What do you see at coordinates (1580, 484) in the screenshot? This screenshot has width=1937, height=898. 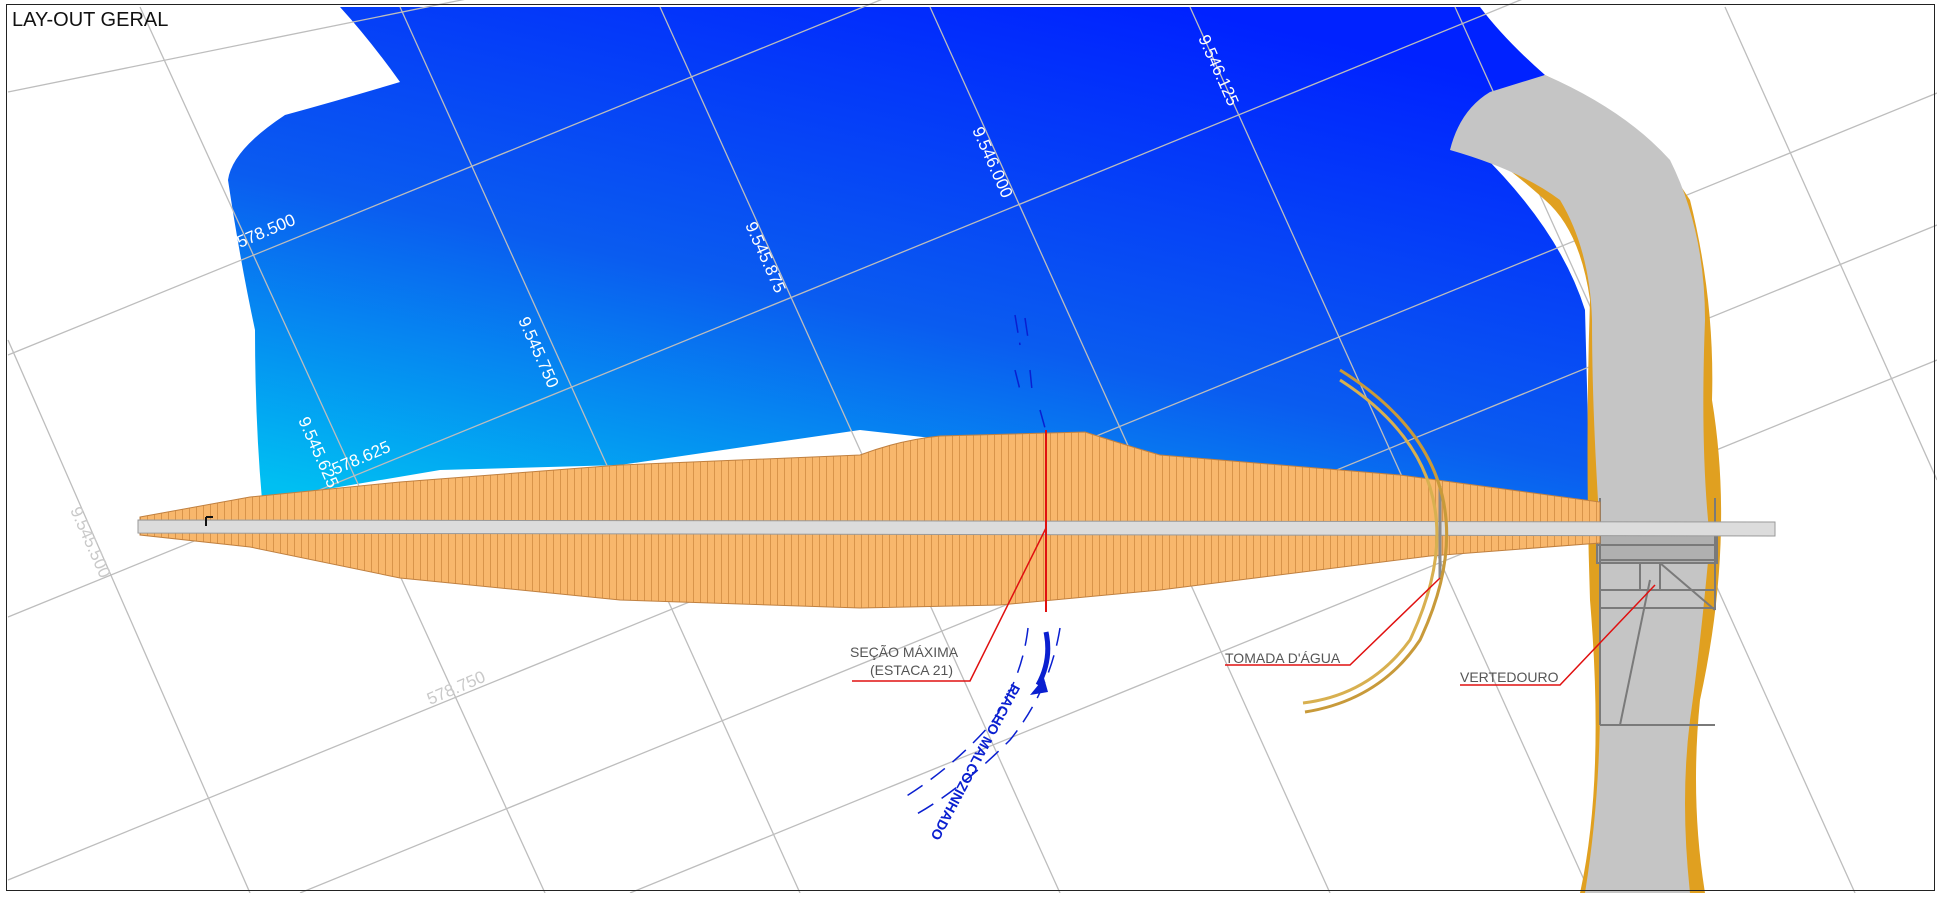 I see `spillway-channel` at bounding box center [1580, 484].